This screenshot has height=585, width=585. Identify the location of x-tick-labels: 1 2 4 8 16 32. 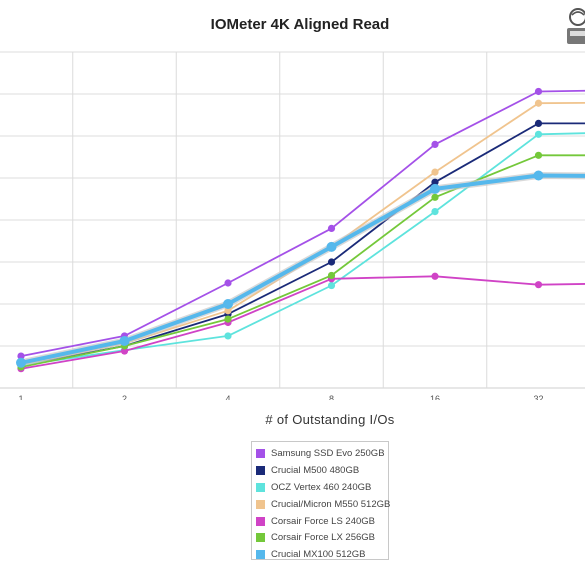
(280, 397).